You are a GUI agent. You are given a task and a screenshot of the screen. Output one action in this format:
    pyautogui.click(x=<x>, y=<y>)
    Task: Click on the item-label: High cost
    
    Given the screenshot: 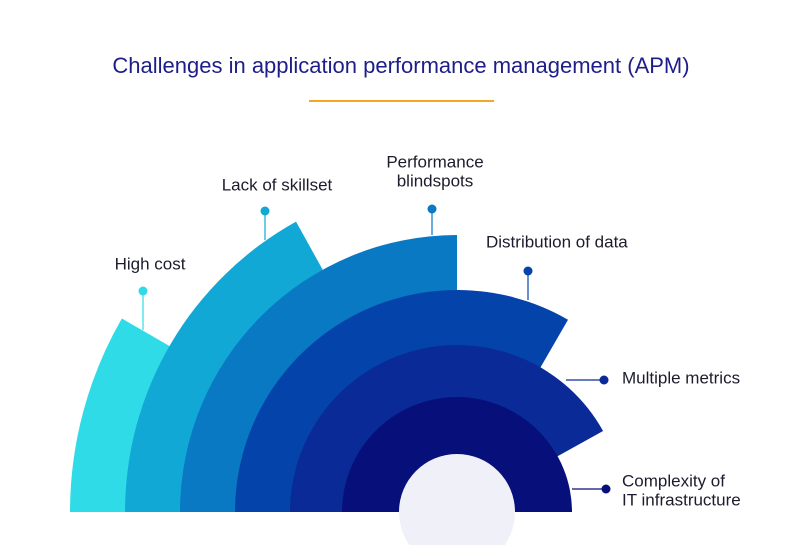 What is the action you would take?
    pyautogui.click(x=150, y=263)
    